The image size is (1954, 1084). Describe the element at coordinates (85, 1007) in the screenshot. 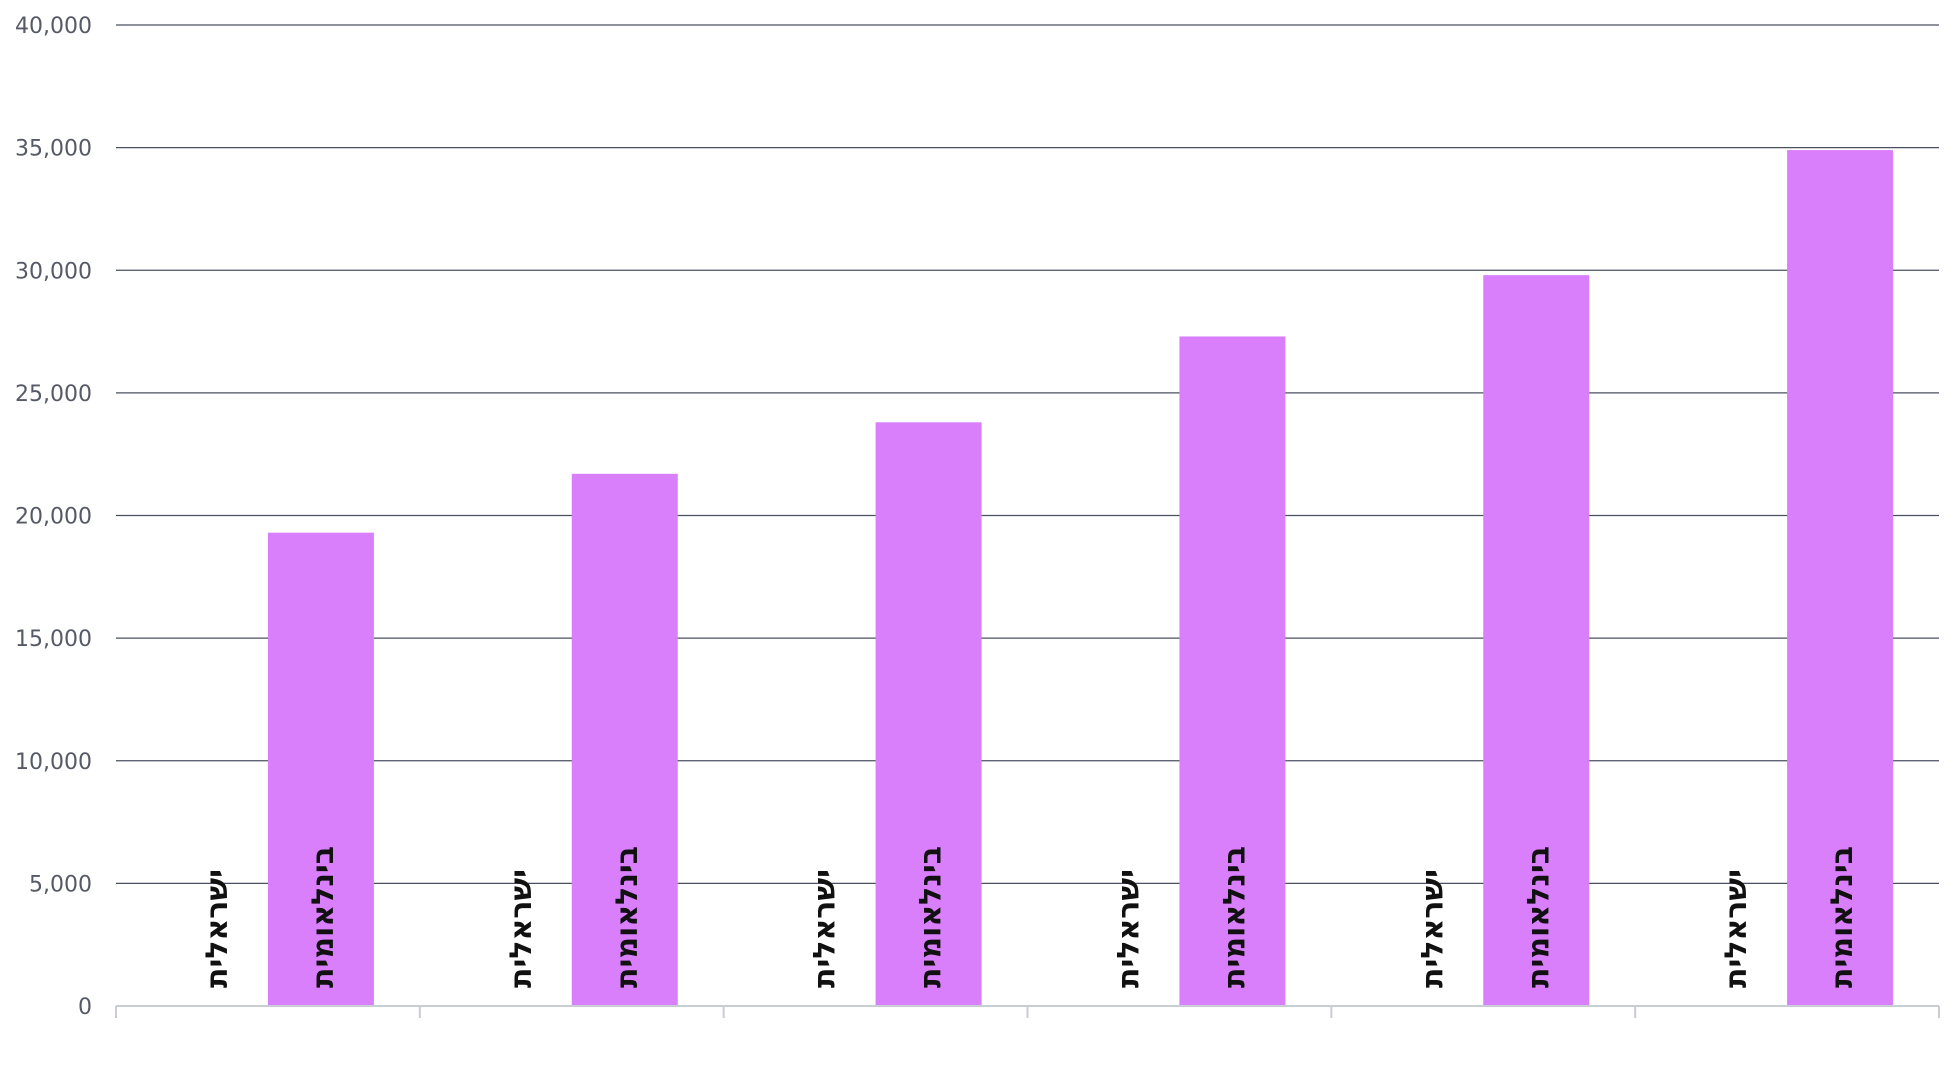

I see `y-tick-label: 0` at that location.